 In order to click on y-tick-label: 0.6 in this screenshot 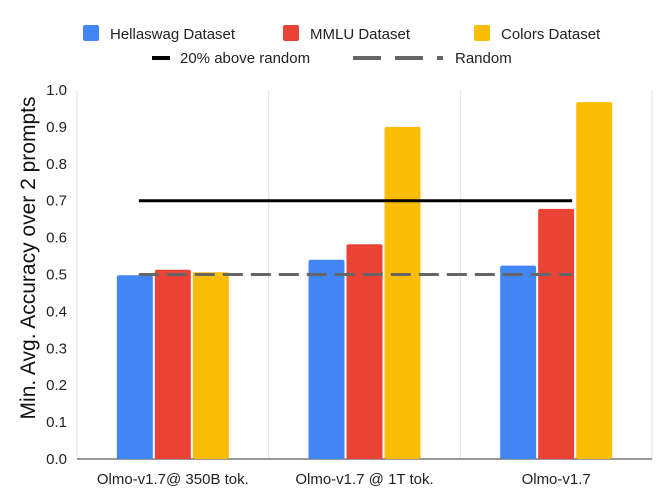, I will do `click(56, 238)`.